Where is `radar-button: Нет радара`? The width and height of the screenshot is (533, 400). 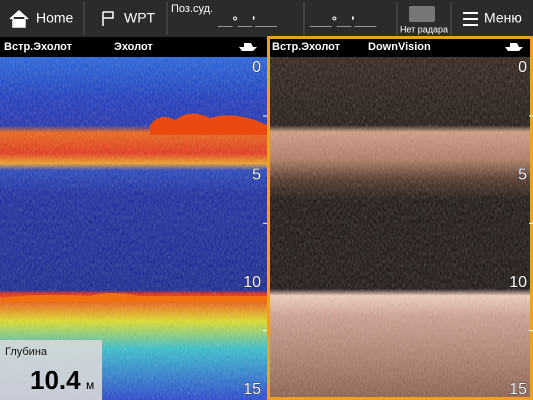 radar-button: Нет радара is located at coordinates (424, 20).